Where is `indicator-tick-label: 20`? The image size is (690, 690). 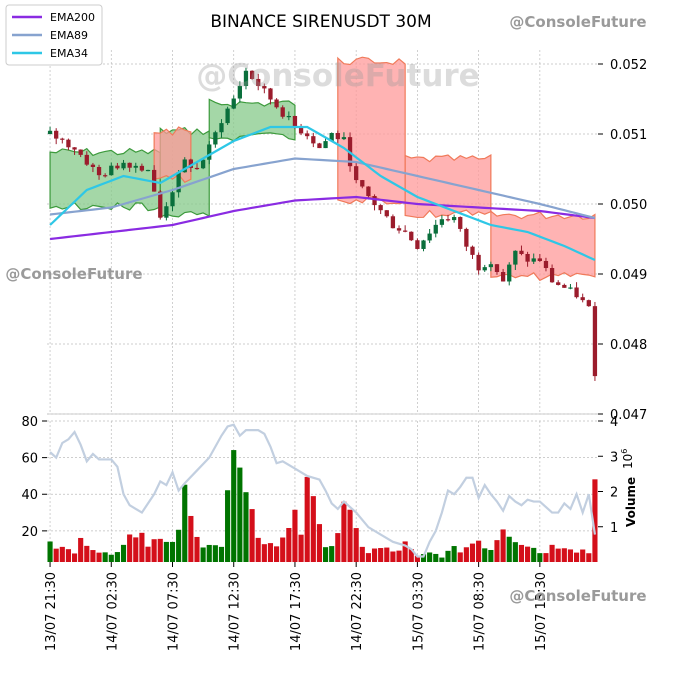
indicator-tick-label: 20 is located at coordinates (29, 532).